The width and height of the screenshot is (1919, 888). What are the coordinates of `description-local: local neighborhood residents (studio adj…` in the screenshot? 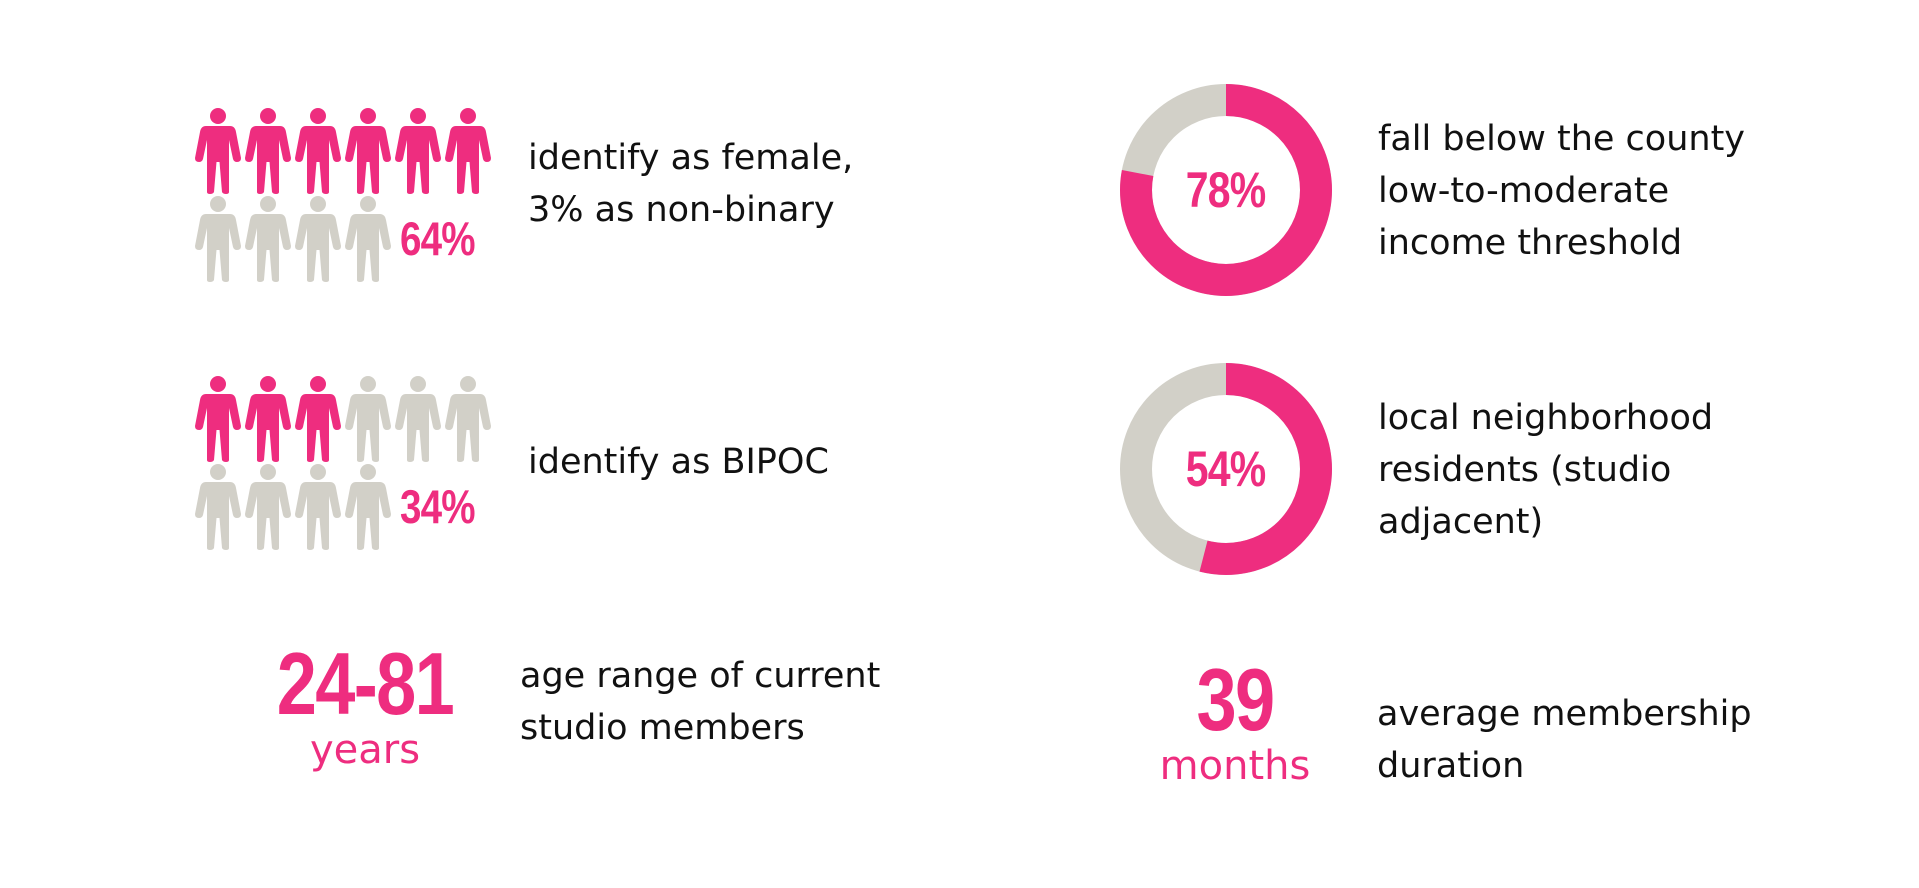 It's located at (1545, 470).